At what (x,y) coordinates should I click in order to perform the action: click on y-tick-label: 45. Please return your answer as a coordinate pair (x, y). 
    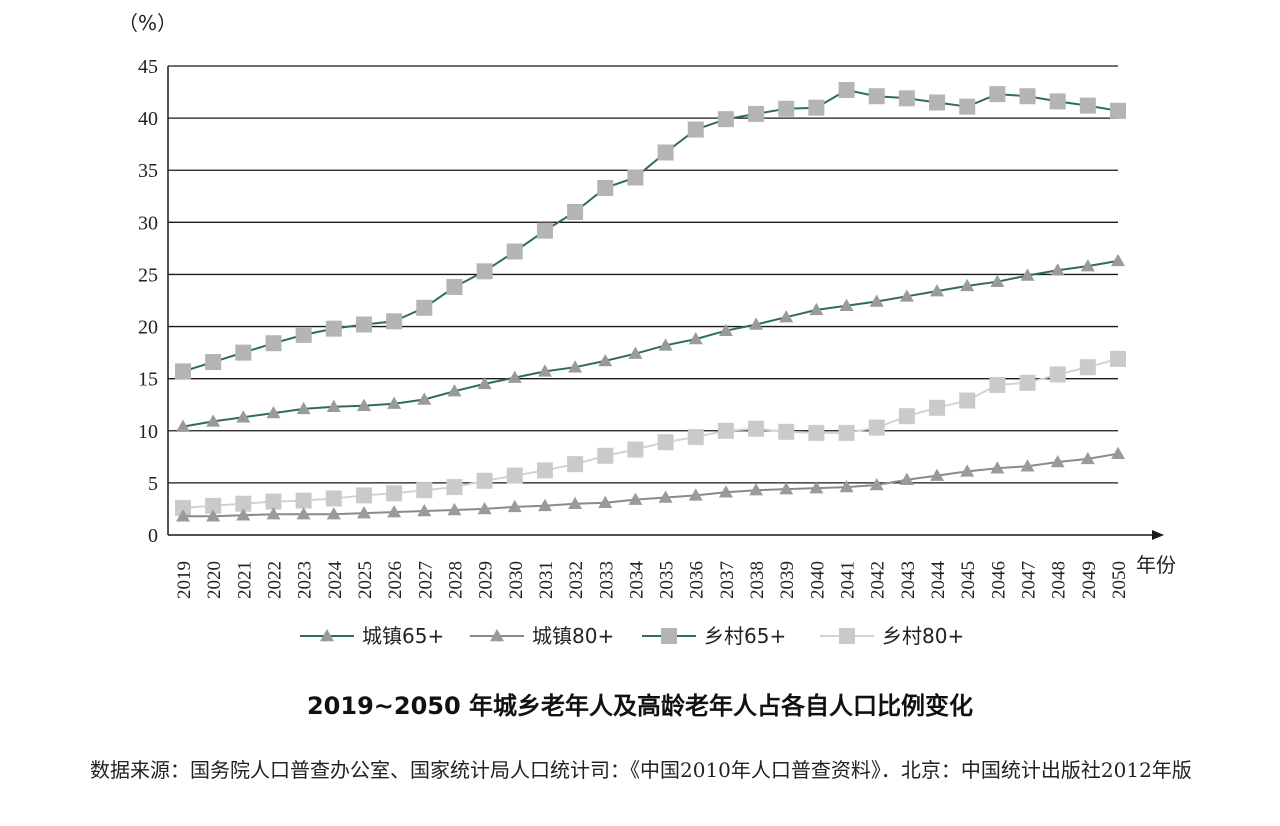
    Looking at the image, I should click on (148, 67).